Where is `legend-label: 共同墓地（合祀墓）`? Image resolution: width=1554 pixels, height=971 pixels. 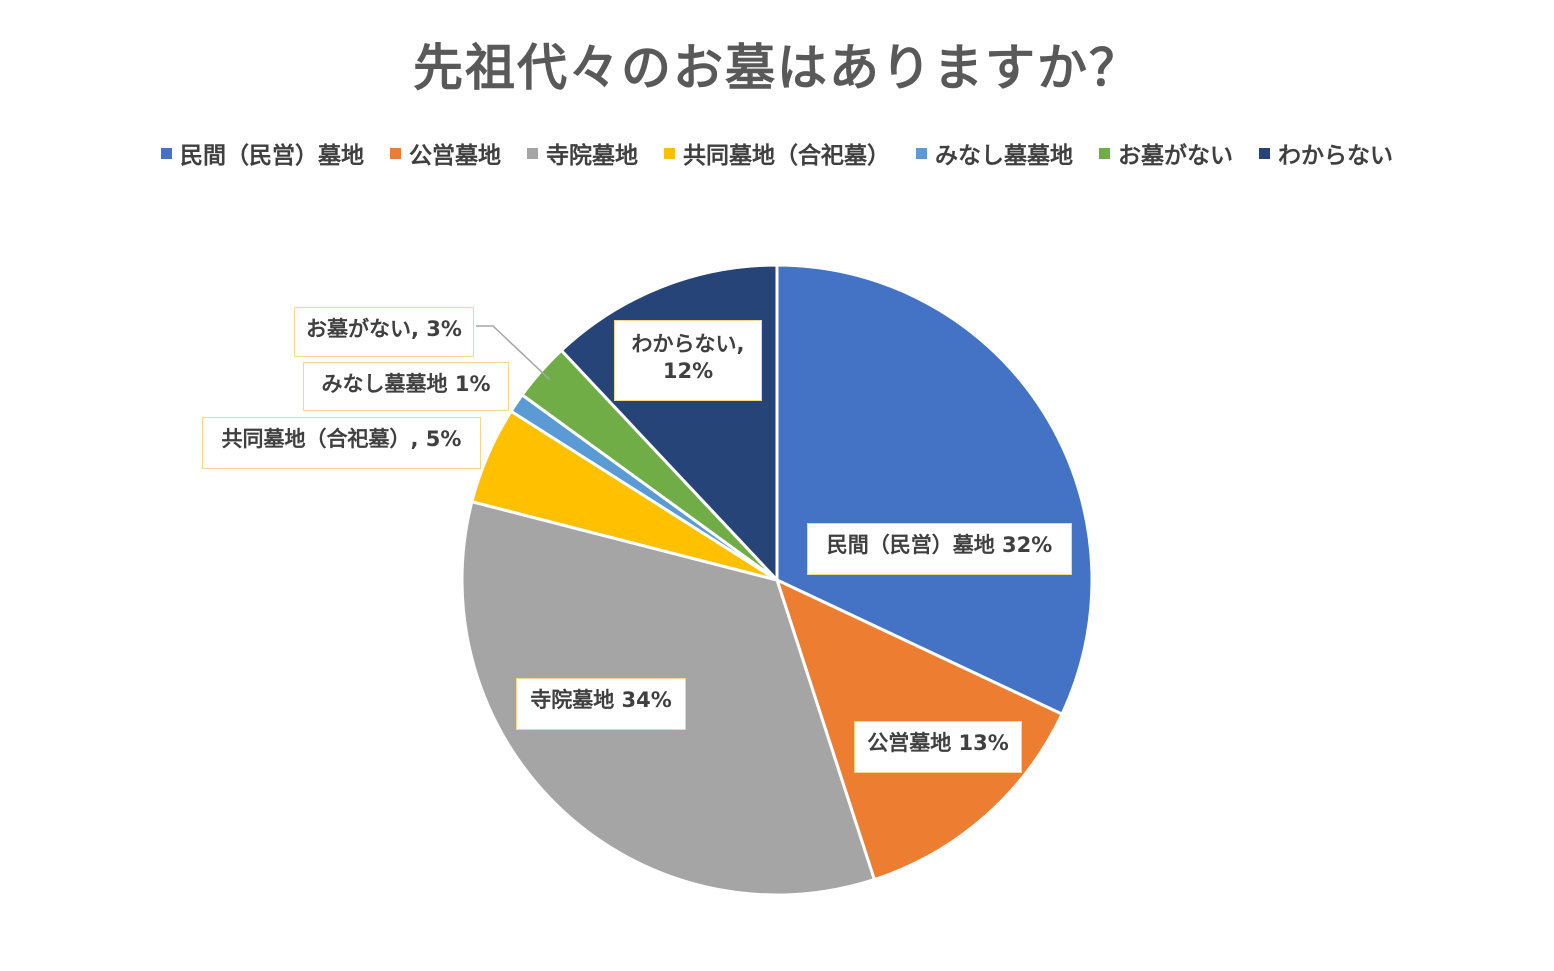 legend-label: 共同墓地（合祀墓） is located at coordinates (786, 156).